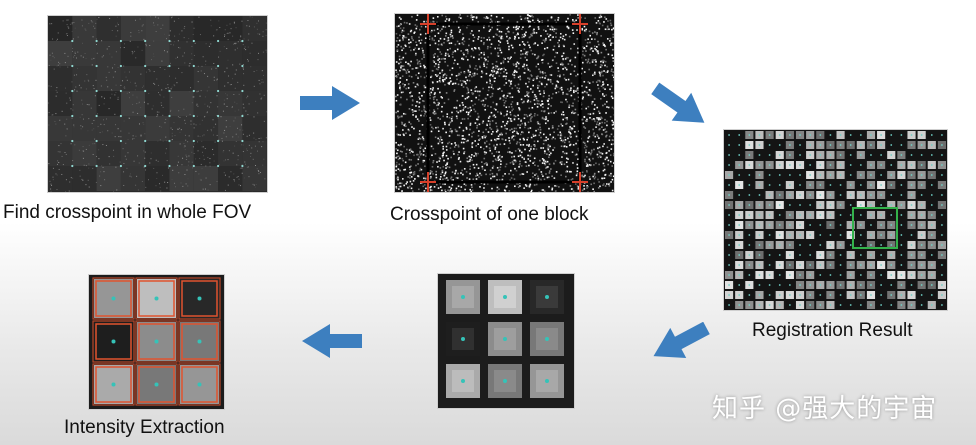 The image size is (976, 445). What do you see at coordinates (825, 409) in the screenshot?
I see `watermark: 知乎 @强大的宇宙` at bounding box center [825, 409].